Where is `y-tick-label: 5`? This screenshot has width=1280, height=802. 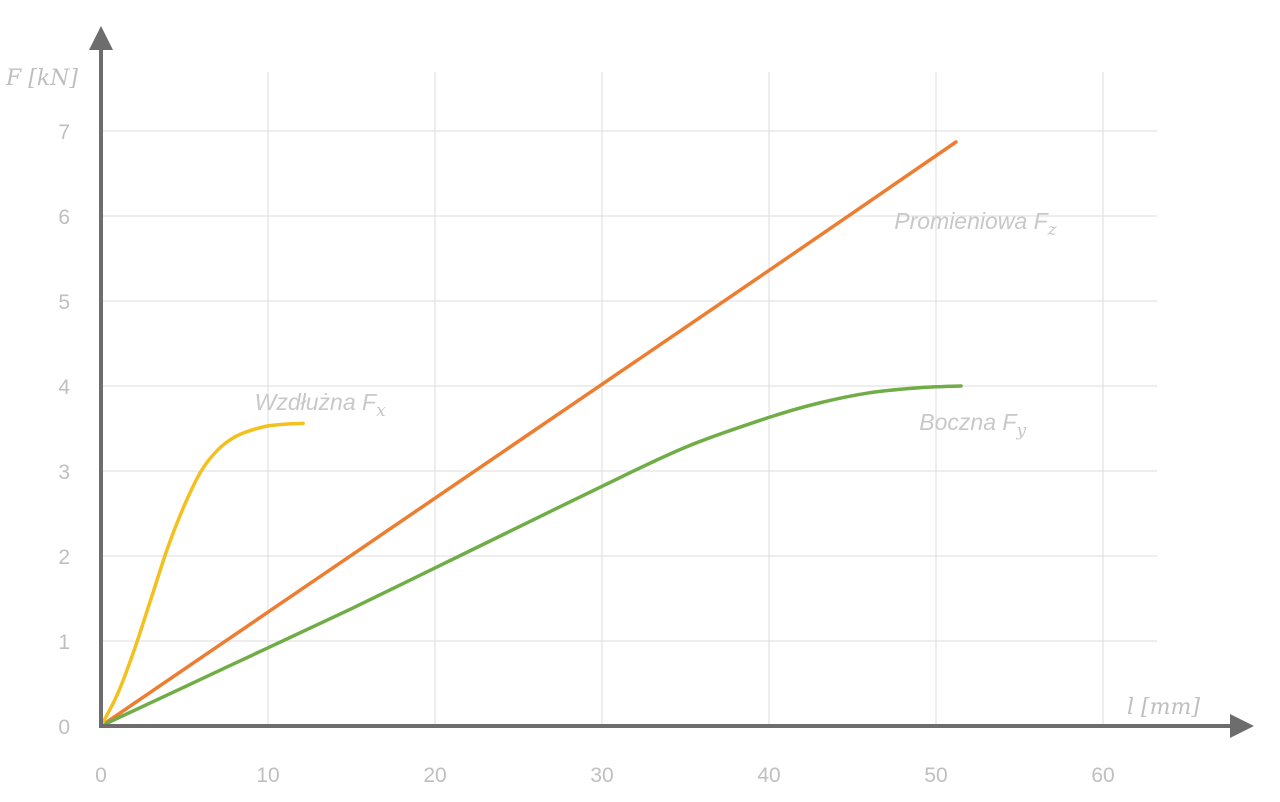
y-tick-label: 5 is located at coordinates (64, 302).